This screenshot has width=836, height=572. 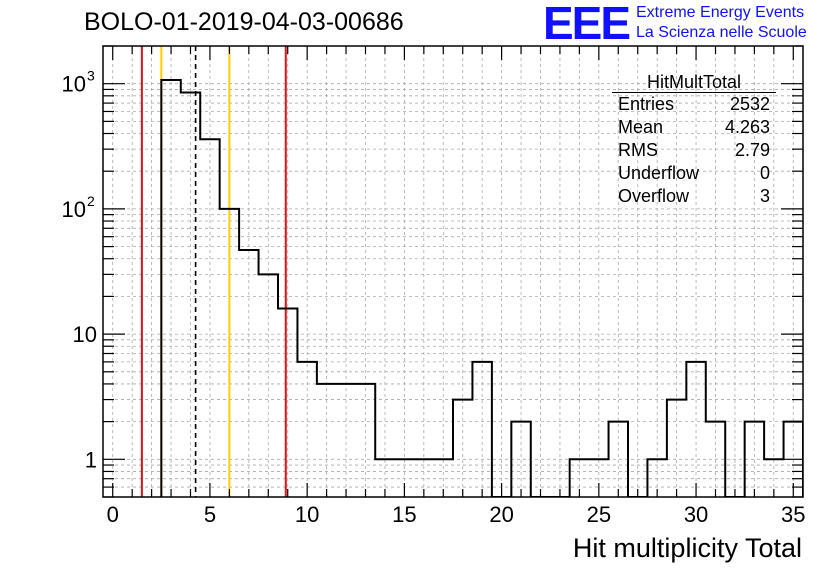 I want to click on stats-value: 0, so click(x=764, y=173).